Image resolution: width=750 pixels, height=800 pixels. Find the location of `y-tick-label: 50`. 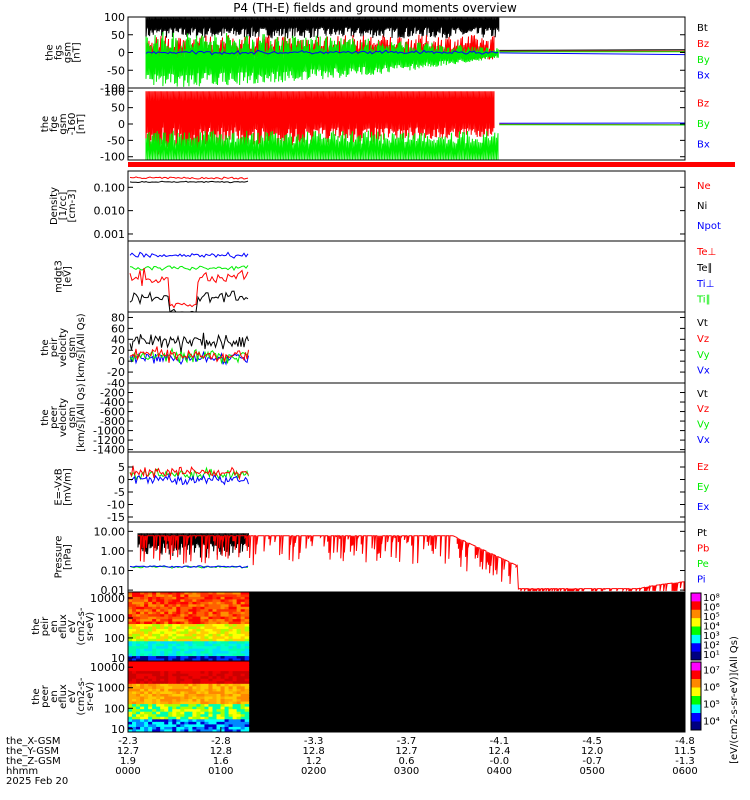

y-tick-label: 50 is located at coordinates (118, 35).